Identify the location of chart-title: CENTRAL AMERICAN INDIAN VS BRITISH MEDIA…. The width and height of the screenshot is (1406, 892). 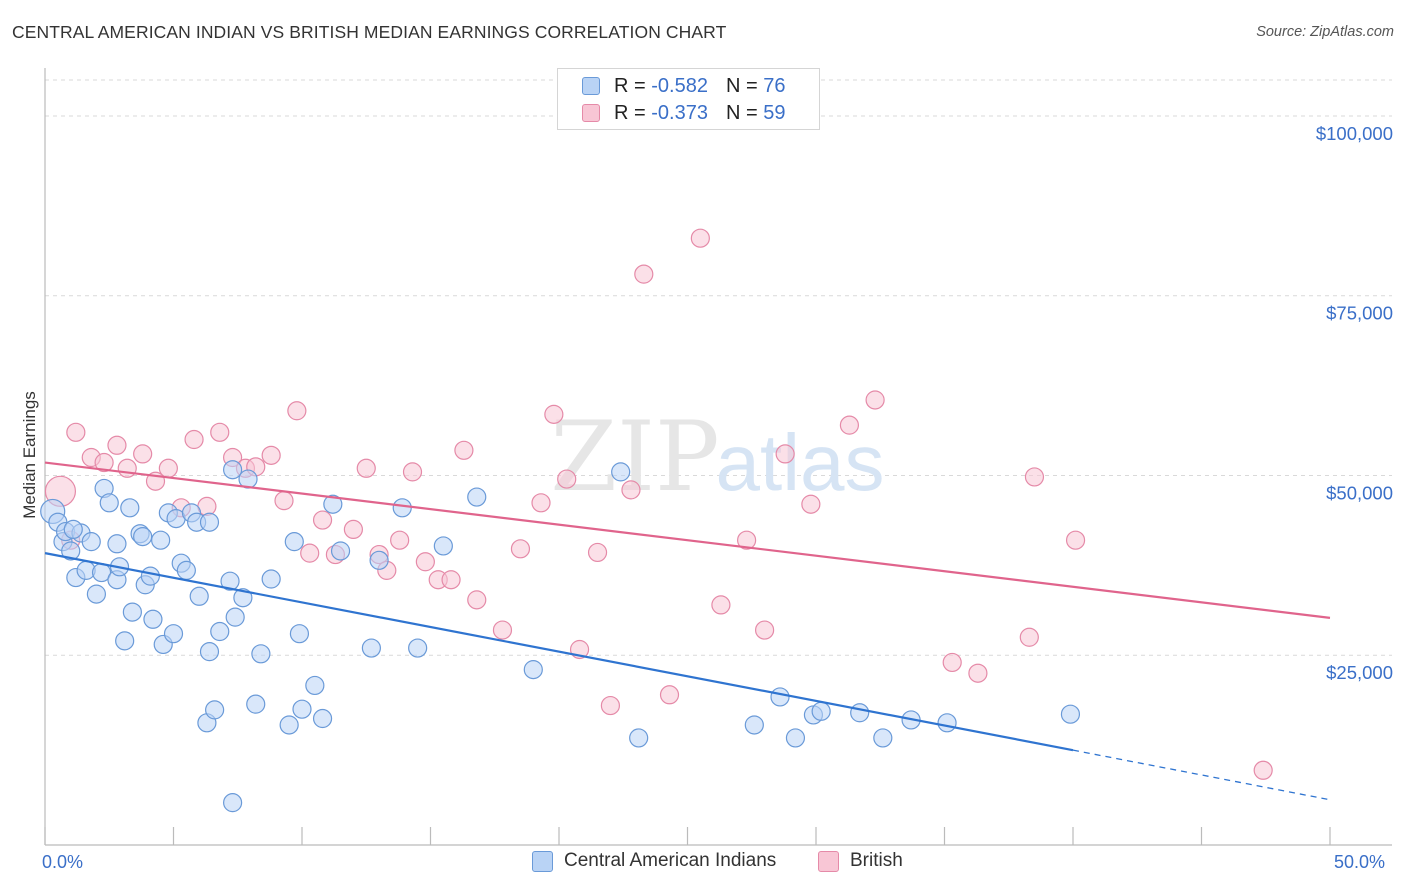
(369, 32).